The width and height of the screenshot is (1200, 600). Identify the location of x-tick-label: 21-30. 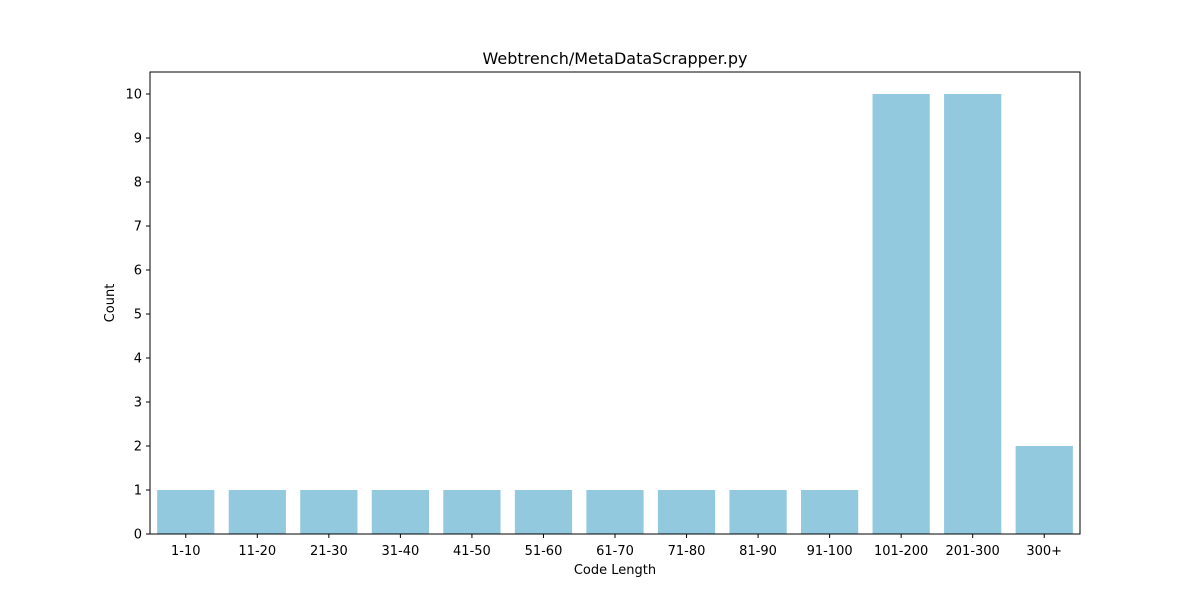
(329, 551).